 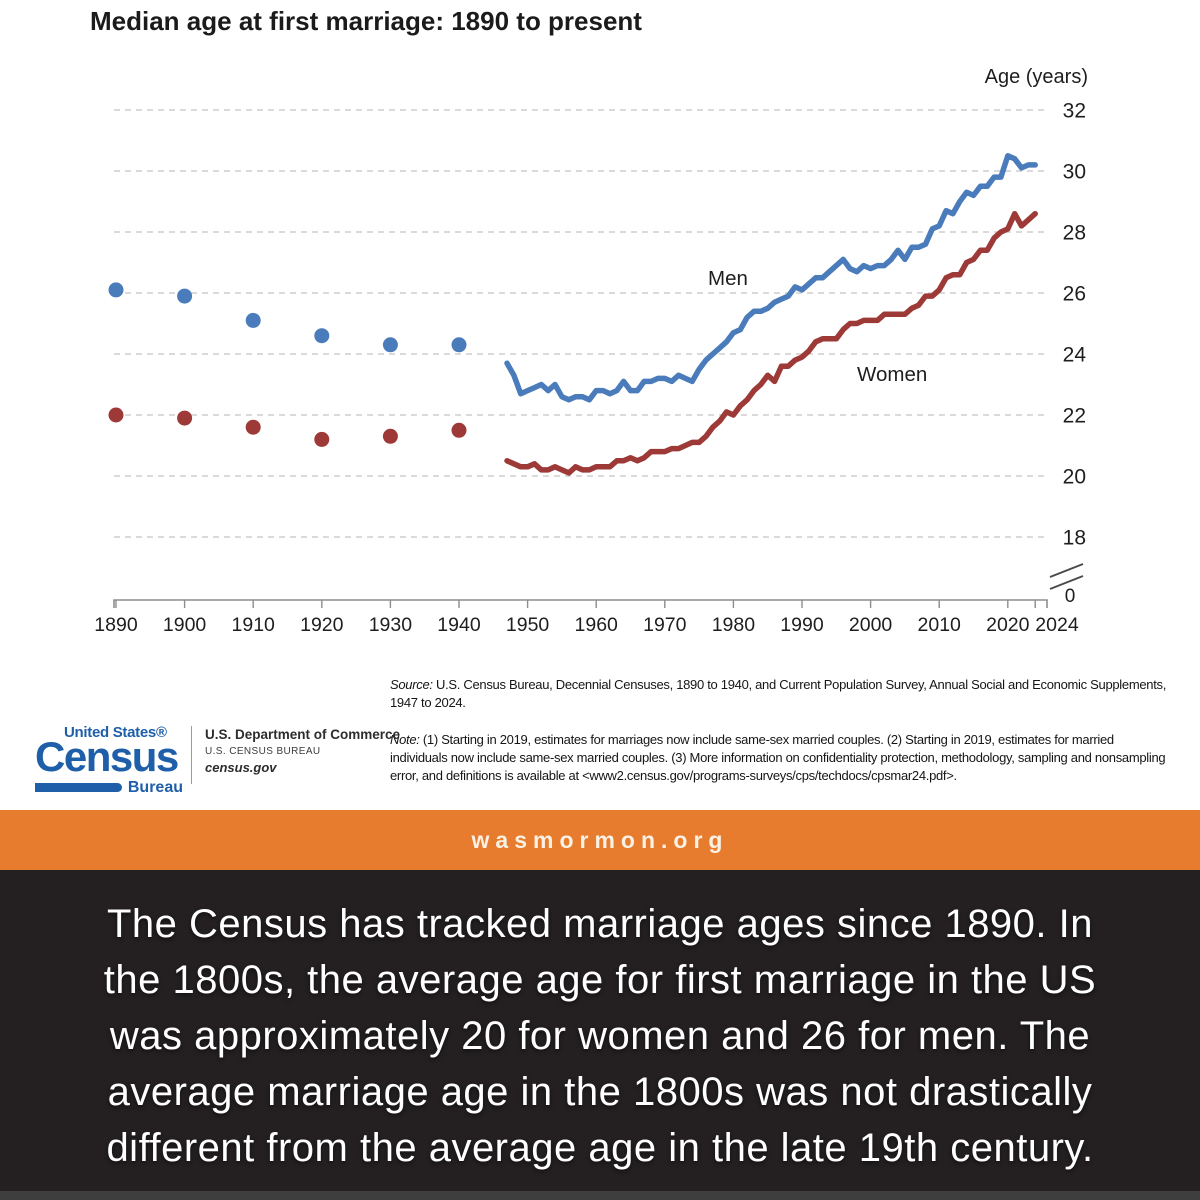 I want to click on x-tick-label-1950: 1950, so click(x=528, y=625).